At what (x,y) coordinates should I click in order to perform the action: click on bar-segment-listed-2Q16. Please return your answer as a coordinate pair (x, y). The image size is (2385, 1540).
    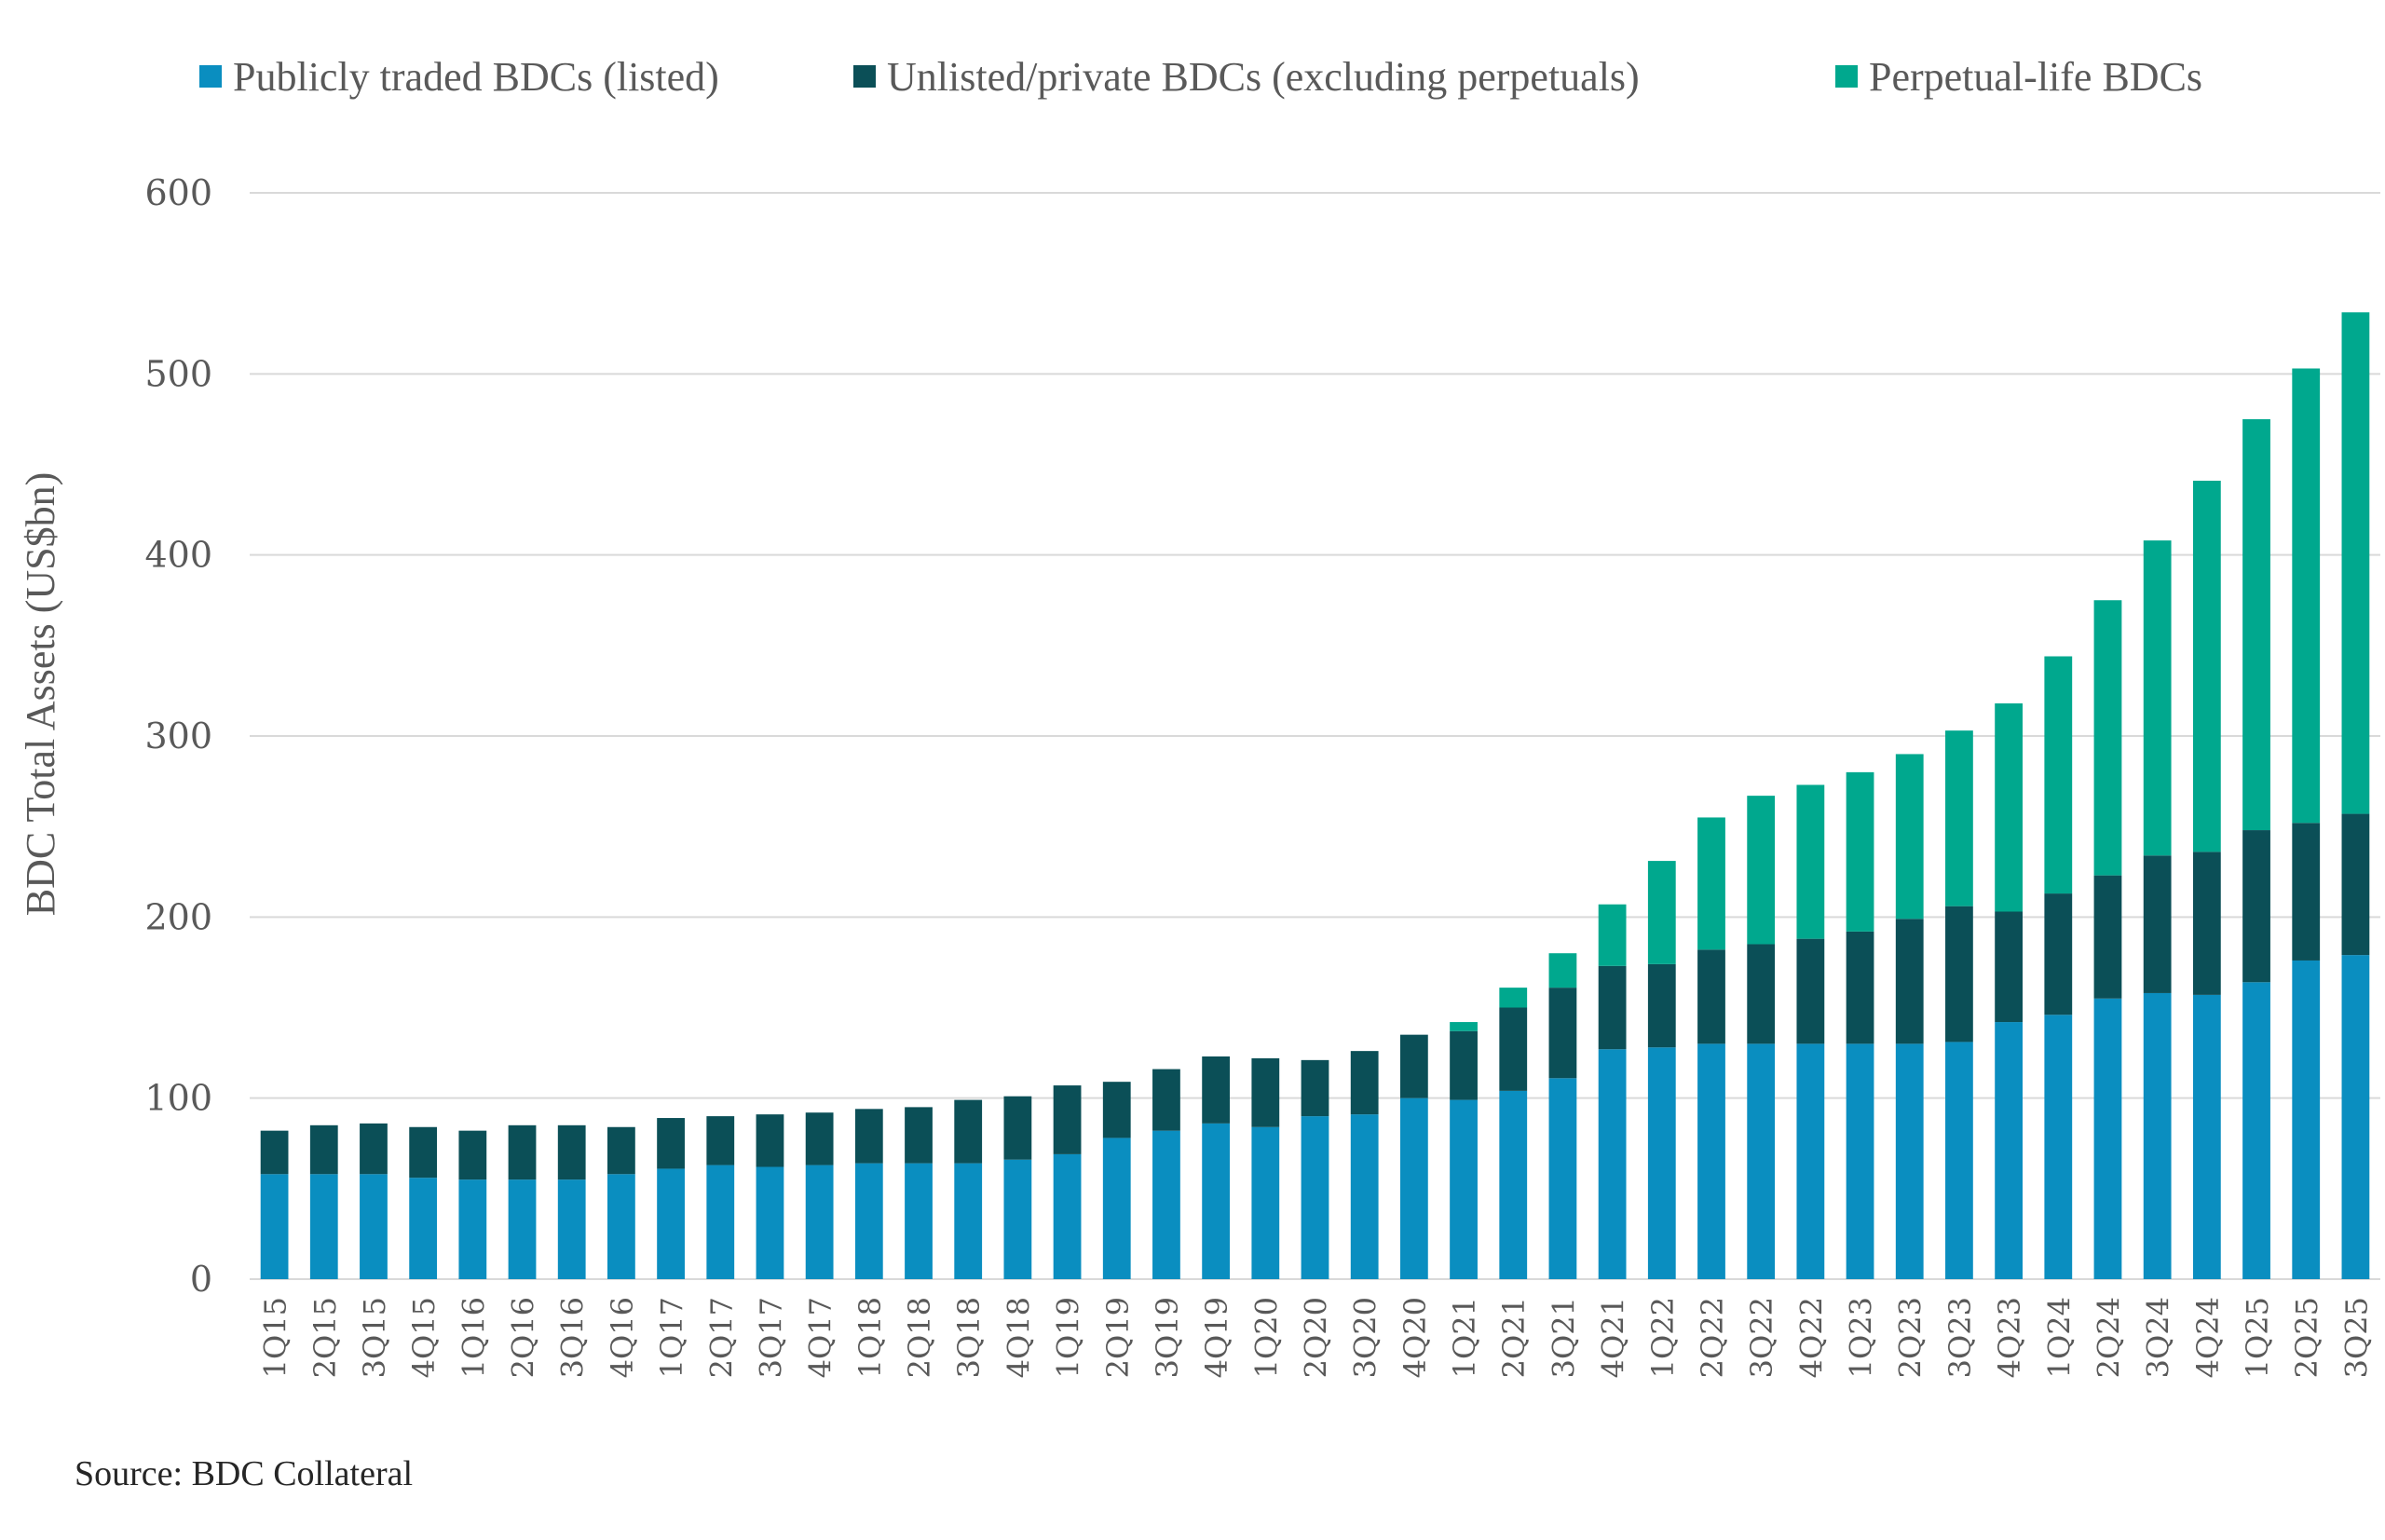
    Looking at the image, I should click on (523, 1229).